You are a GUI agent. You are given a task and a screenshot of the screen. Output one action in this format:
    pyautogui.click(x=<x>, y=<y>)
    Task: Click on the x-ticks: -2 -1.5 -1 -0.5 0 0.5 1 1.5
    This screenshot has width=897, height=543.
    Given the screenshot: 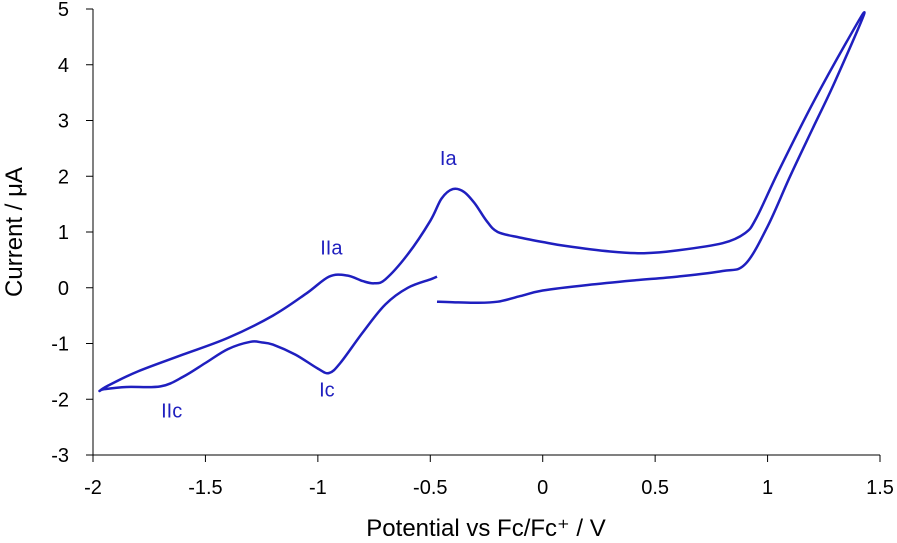 What is the action you would take?
    pyautogui.click(x=489, y=477)
    